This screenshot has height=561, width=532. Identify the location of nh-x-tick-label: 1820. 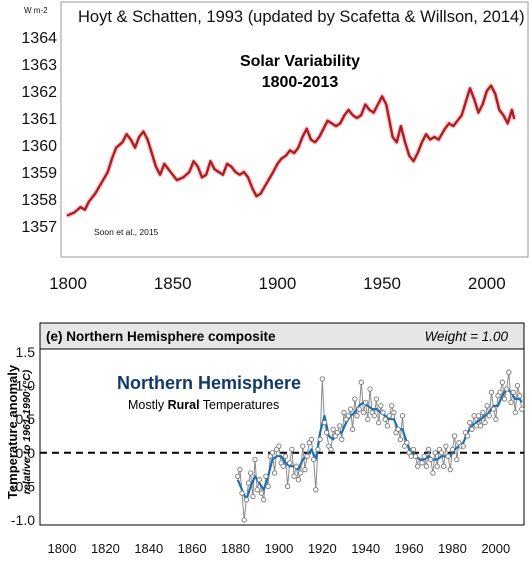
(105, 548).